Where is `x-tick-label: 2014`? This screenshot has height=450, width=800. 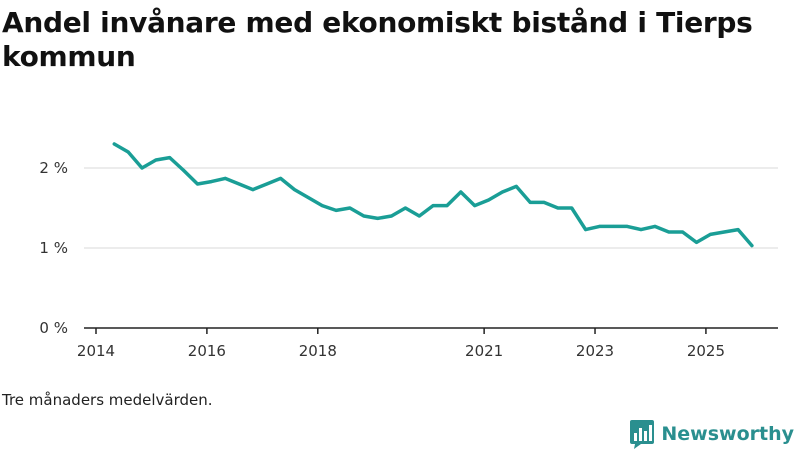
x-tick-label: 2014 is located at coordinates (96, 351).